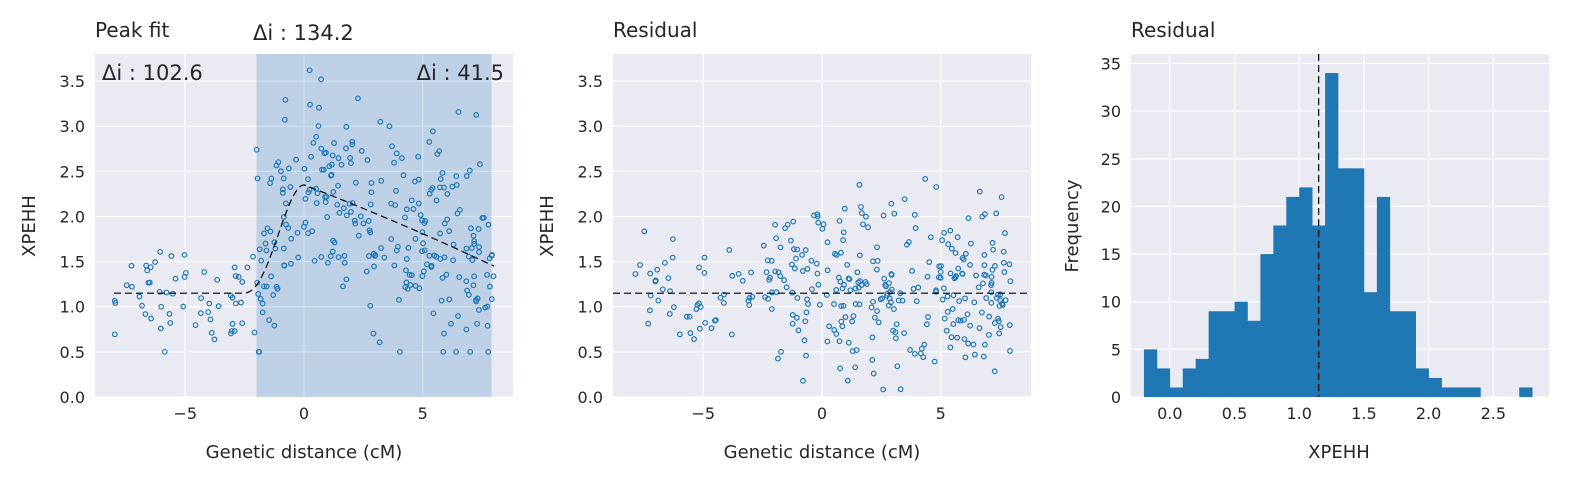 This screenshot has width=1588, height=488. Describe the element at coordinates (590, 307) in the screenshot. I see `residual-scatter-ytick-label: 1.0` at that location.